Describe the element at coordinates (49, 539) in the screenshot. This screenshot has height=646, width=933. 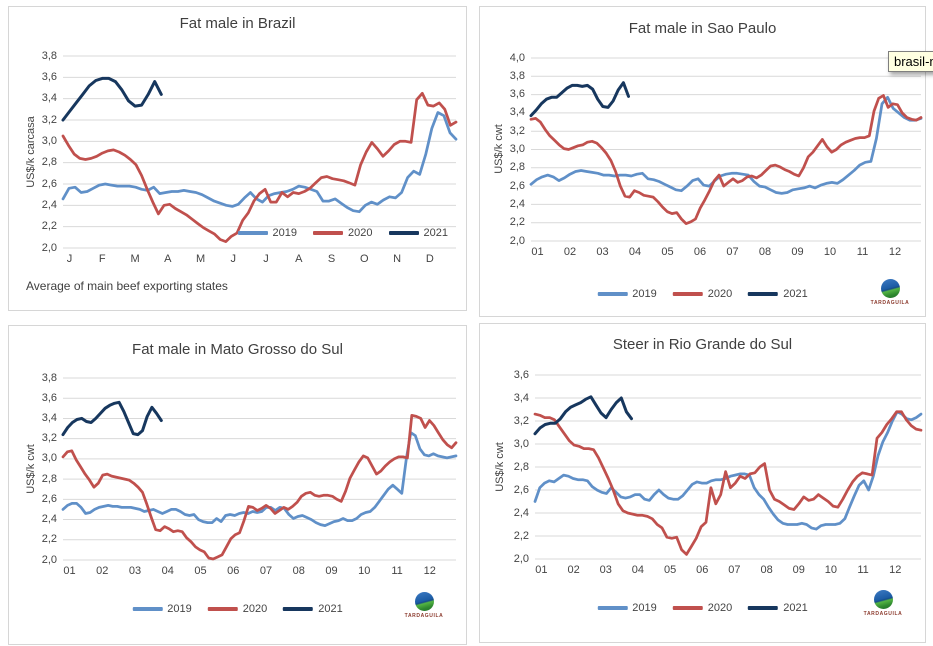
I see `y-tick-label: 2,2` at that location.